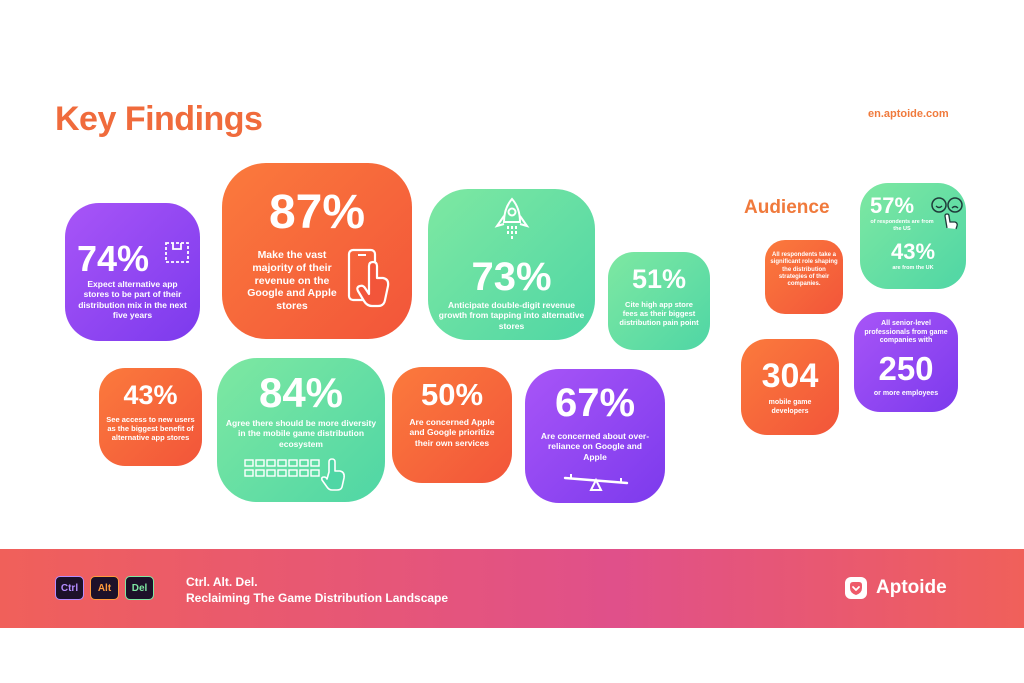 Image resolution: width=1024 pixels, height=683 pixels. Describe the element at coordinates (906, 393) in the screenshot. I see `audience-companies-text: or more employees` at that location.